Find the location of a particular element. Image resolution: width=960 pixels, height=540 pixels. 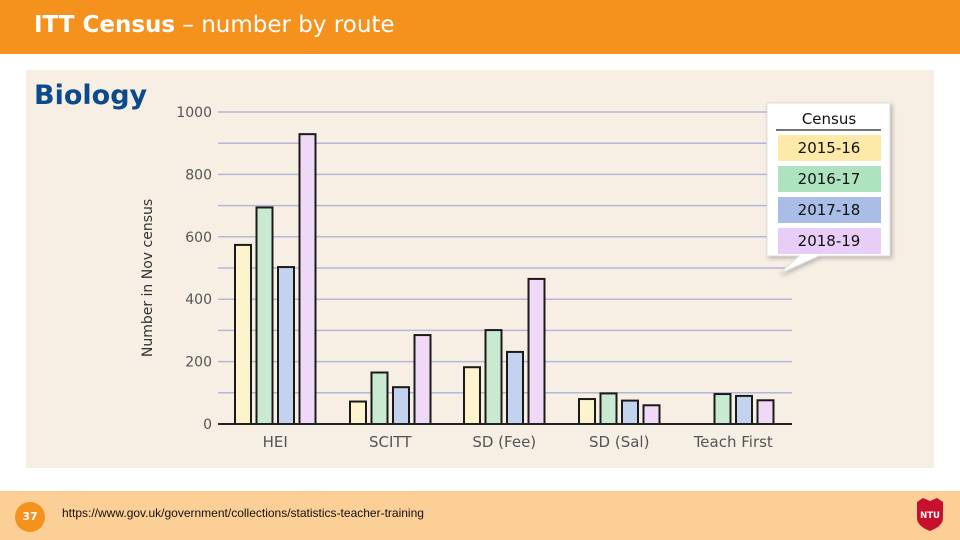

legend-entry-label: 2018-19 is located at coordinates (829, 241).